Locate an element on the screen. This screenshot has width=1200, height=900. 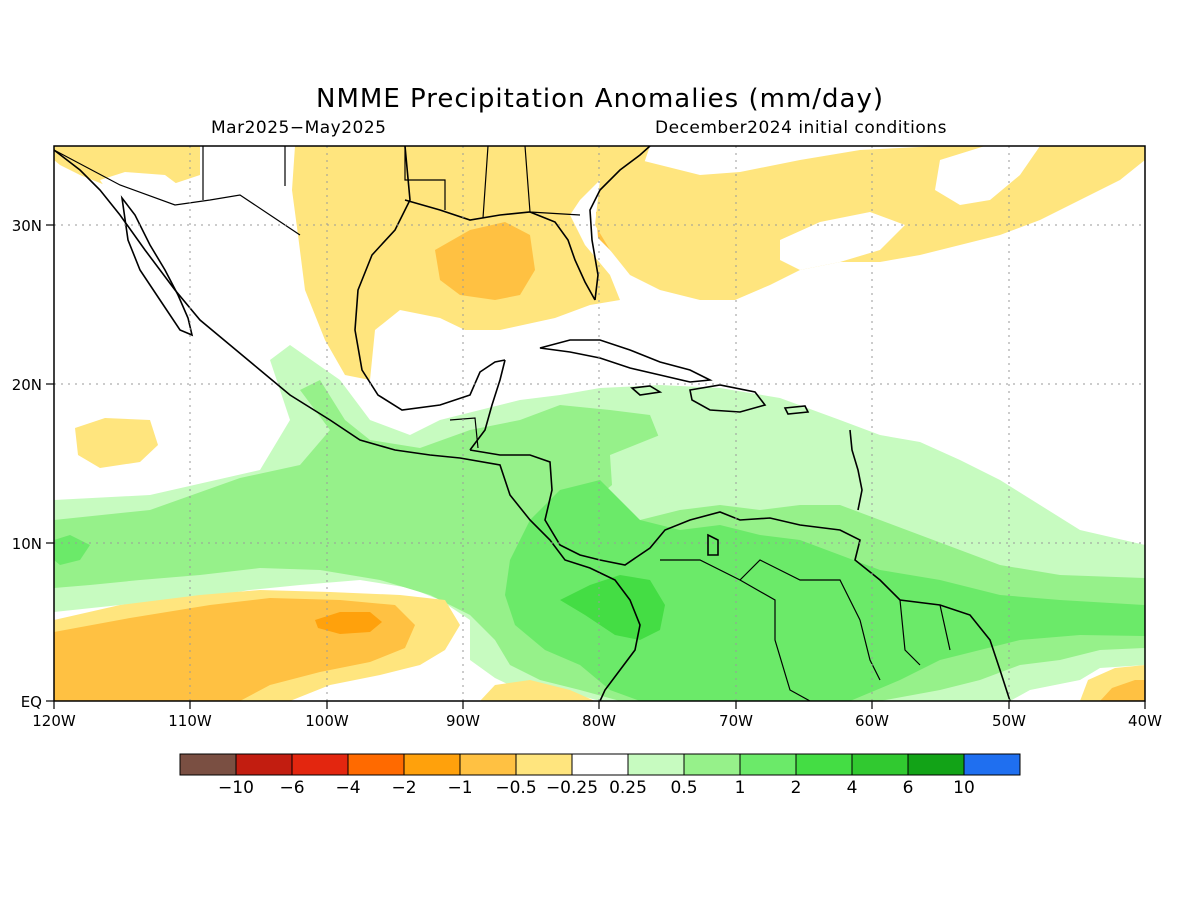
us-mexico-border is located at coordinates (177, 192).